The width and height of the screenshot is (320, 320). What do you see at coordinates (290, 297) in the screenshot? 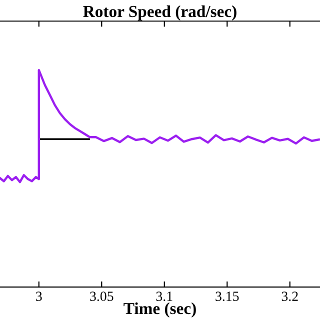
I see `x-tick-label: 3.2` at bounding box center [290, 297].